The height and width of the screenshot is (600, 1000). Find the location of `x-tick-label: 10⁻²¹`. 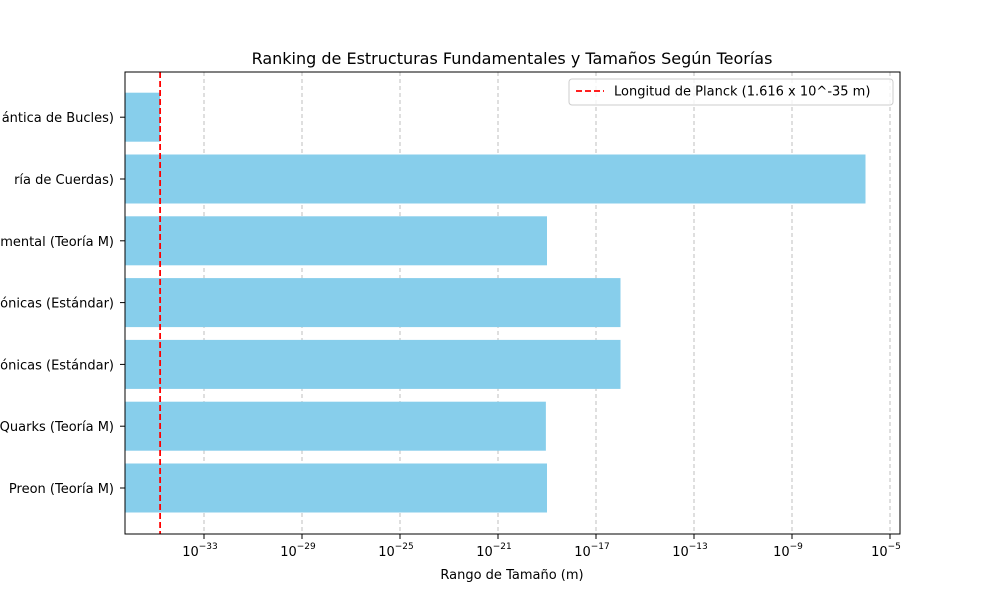

x-tick-label: 10⁻²¹ is located at coordinates (494, 551).